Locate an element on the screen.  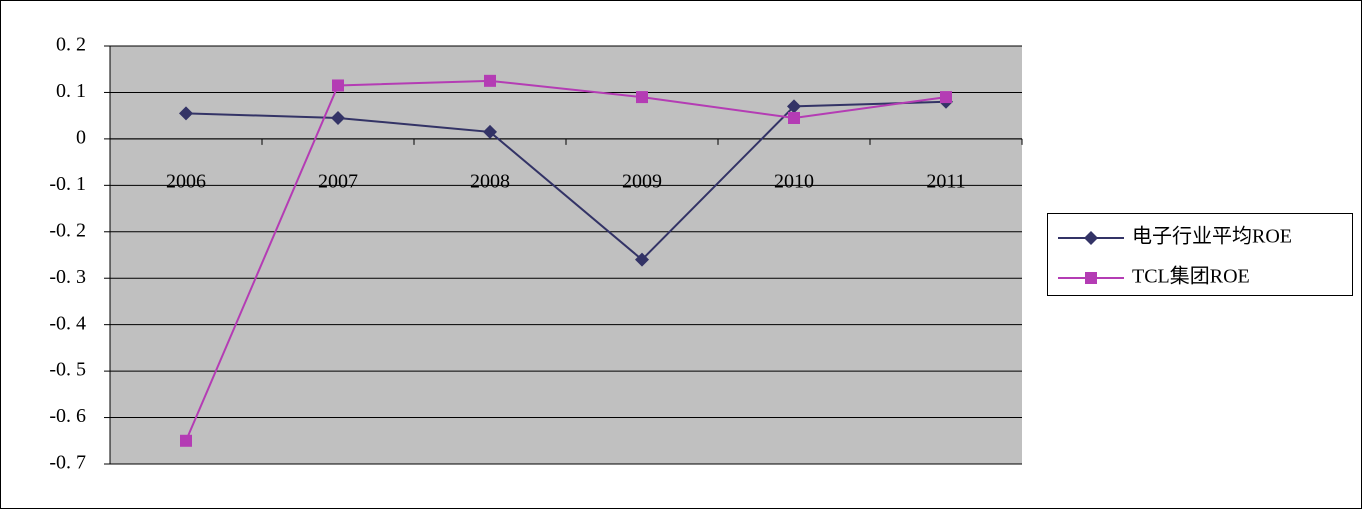
y-tick-label: -0. 1 is located at coordinates (67, 184).